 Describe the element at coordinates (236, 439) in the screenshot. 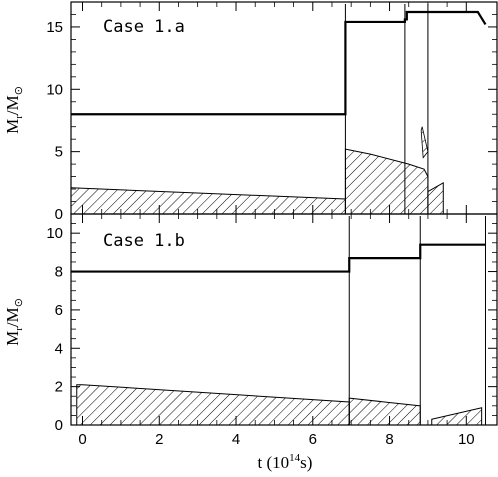

I see `panel-b-x-tick-label-2: 4` at that location.